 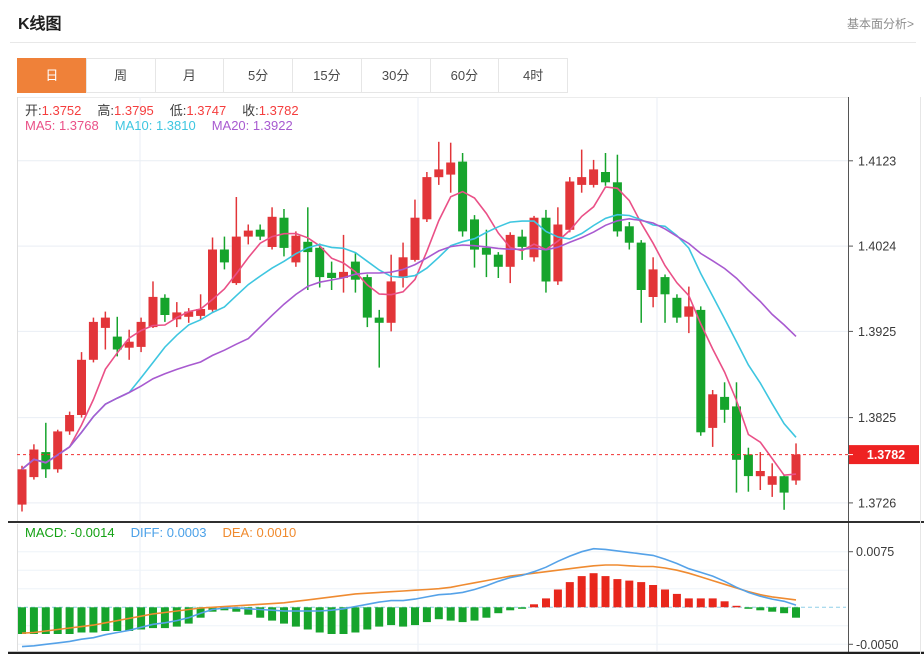 What do you see at coordinates (258, 75) in the screenshot?
I see `tab-5min: 5分` at bounding box center [258, 75].